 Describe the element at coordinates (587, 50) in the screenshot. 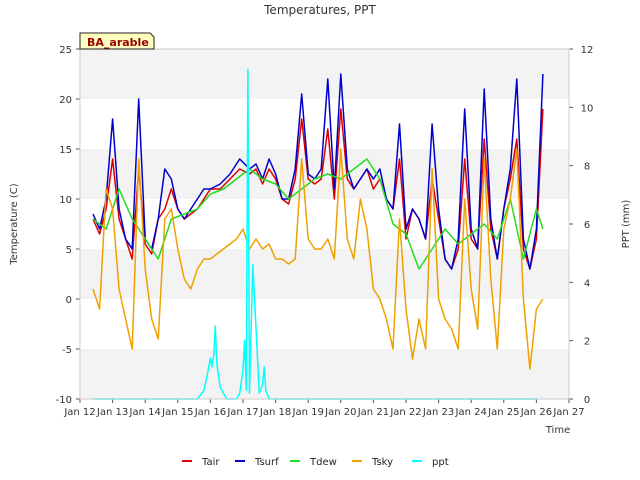

I see `y-right-tick-label: 12` at that location.